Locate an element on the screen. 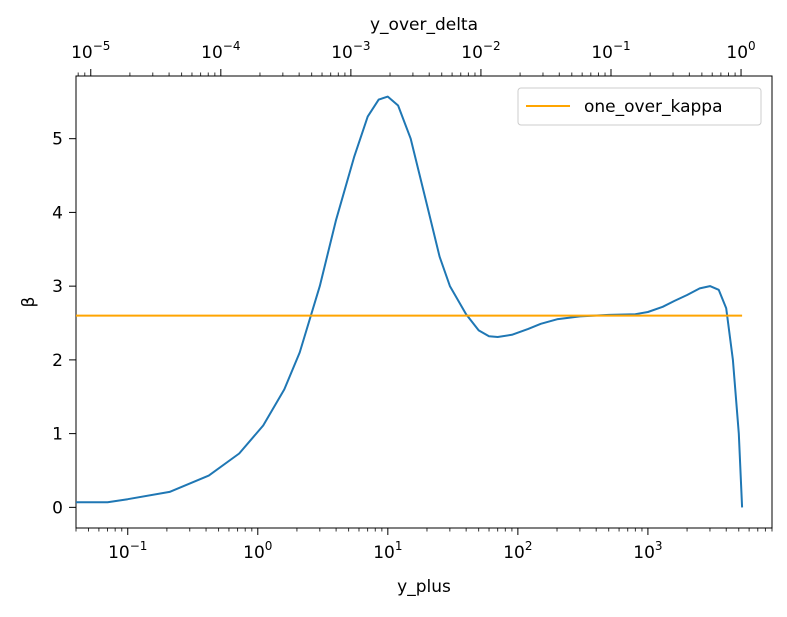  top-tick-label: 10⁻⁴ is located at coordinates (220, 51).